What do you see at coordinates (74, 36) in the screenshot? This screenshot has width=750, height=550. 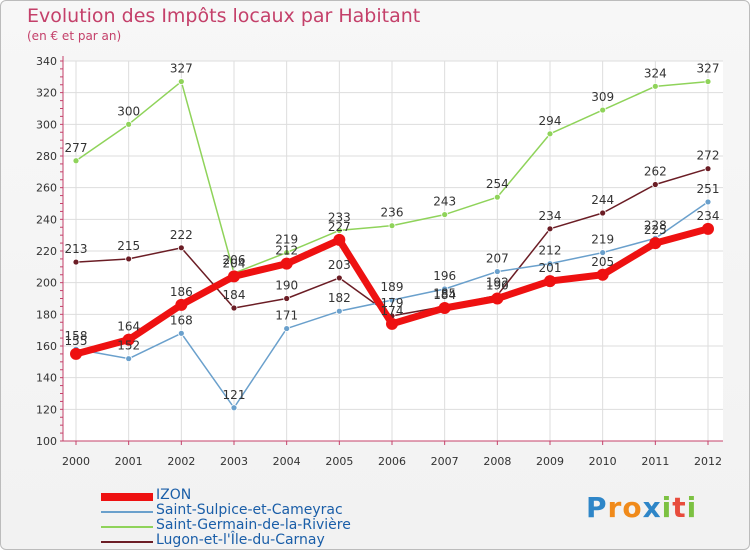 I see `chart-subtitle: (en € et par an)` at bounding box center [74, 36].